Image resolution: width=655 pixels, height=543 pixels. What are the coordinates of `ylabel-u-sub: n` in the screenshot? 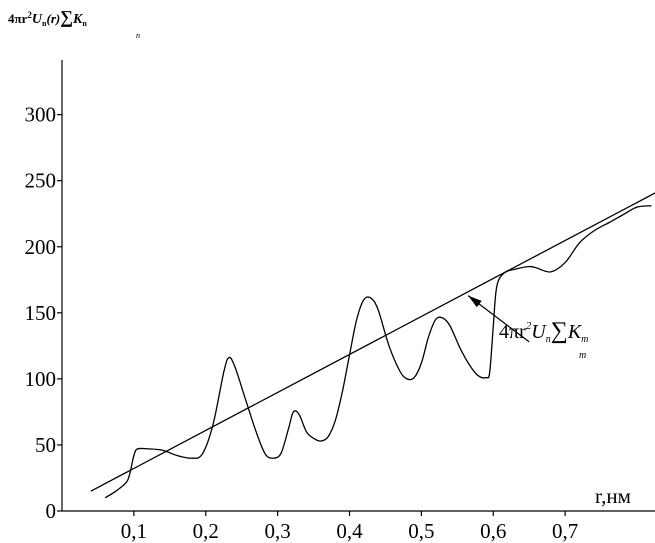 It's located at (44, 23).